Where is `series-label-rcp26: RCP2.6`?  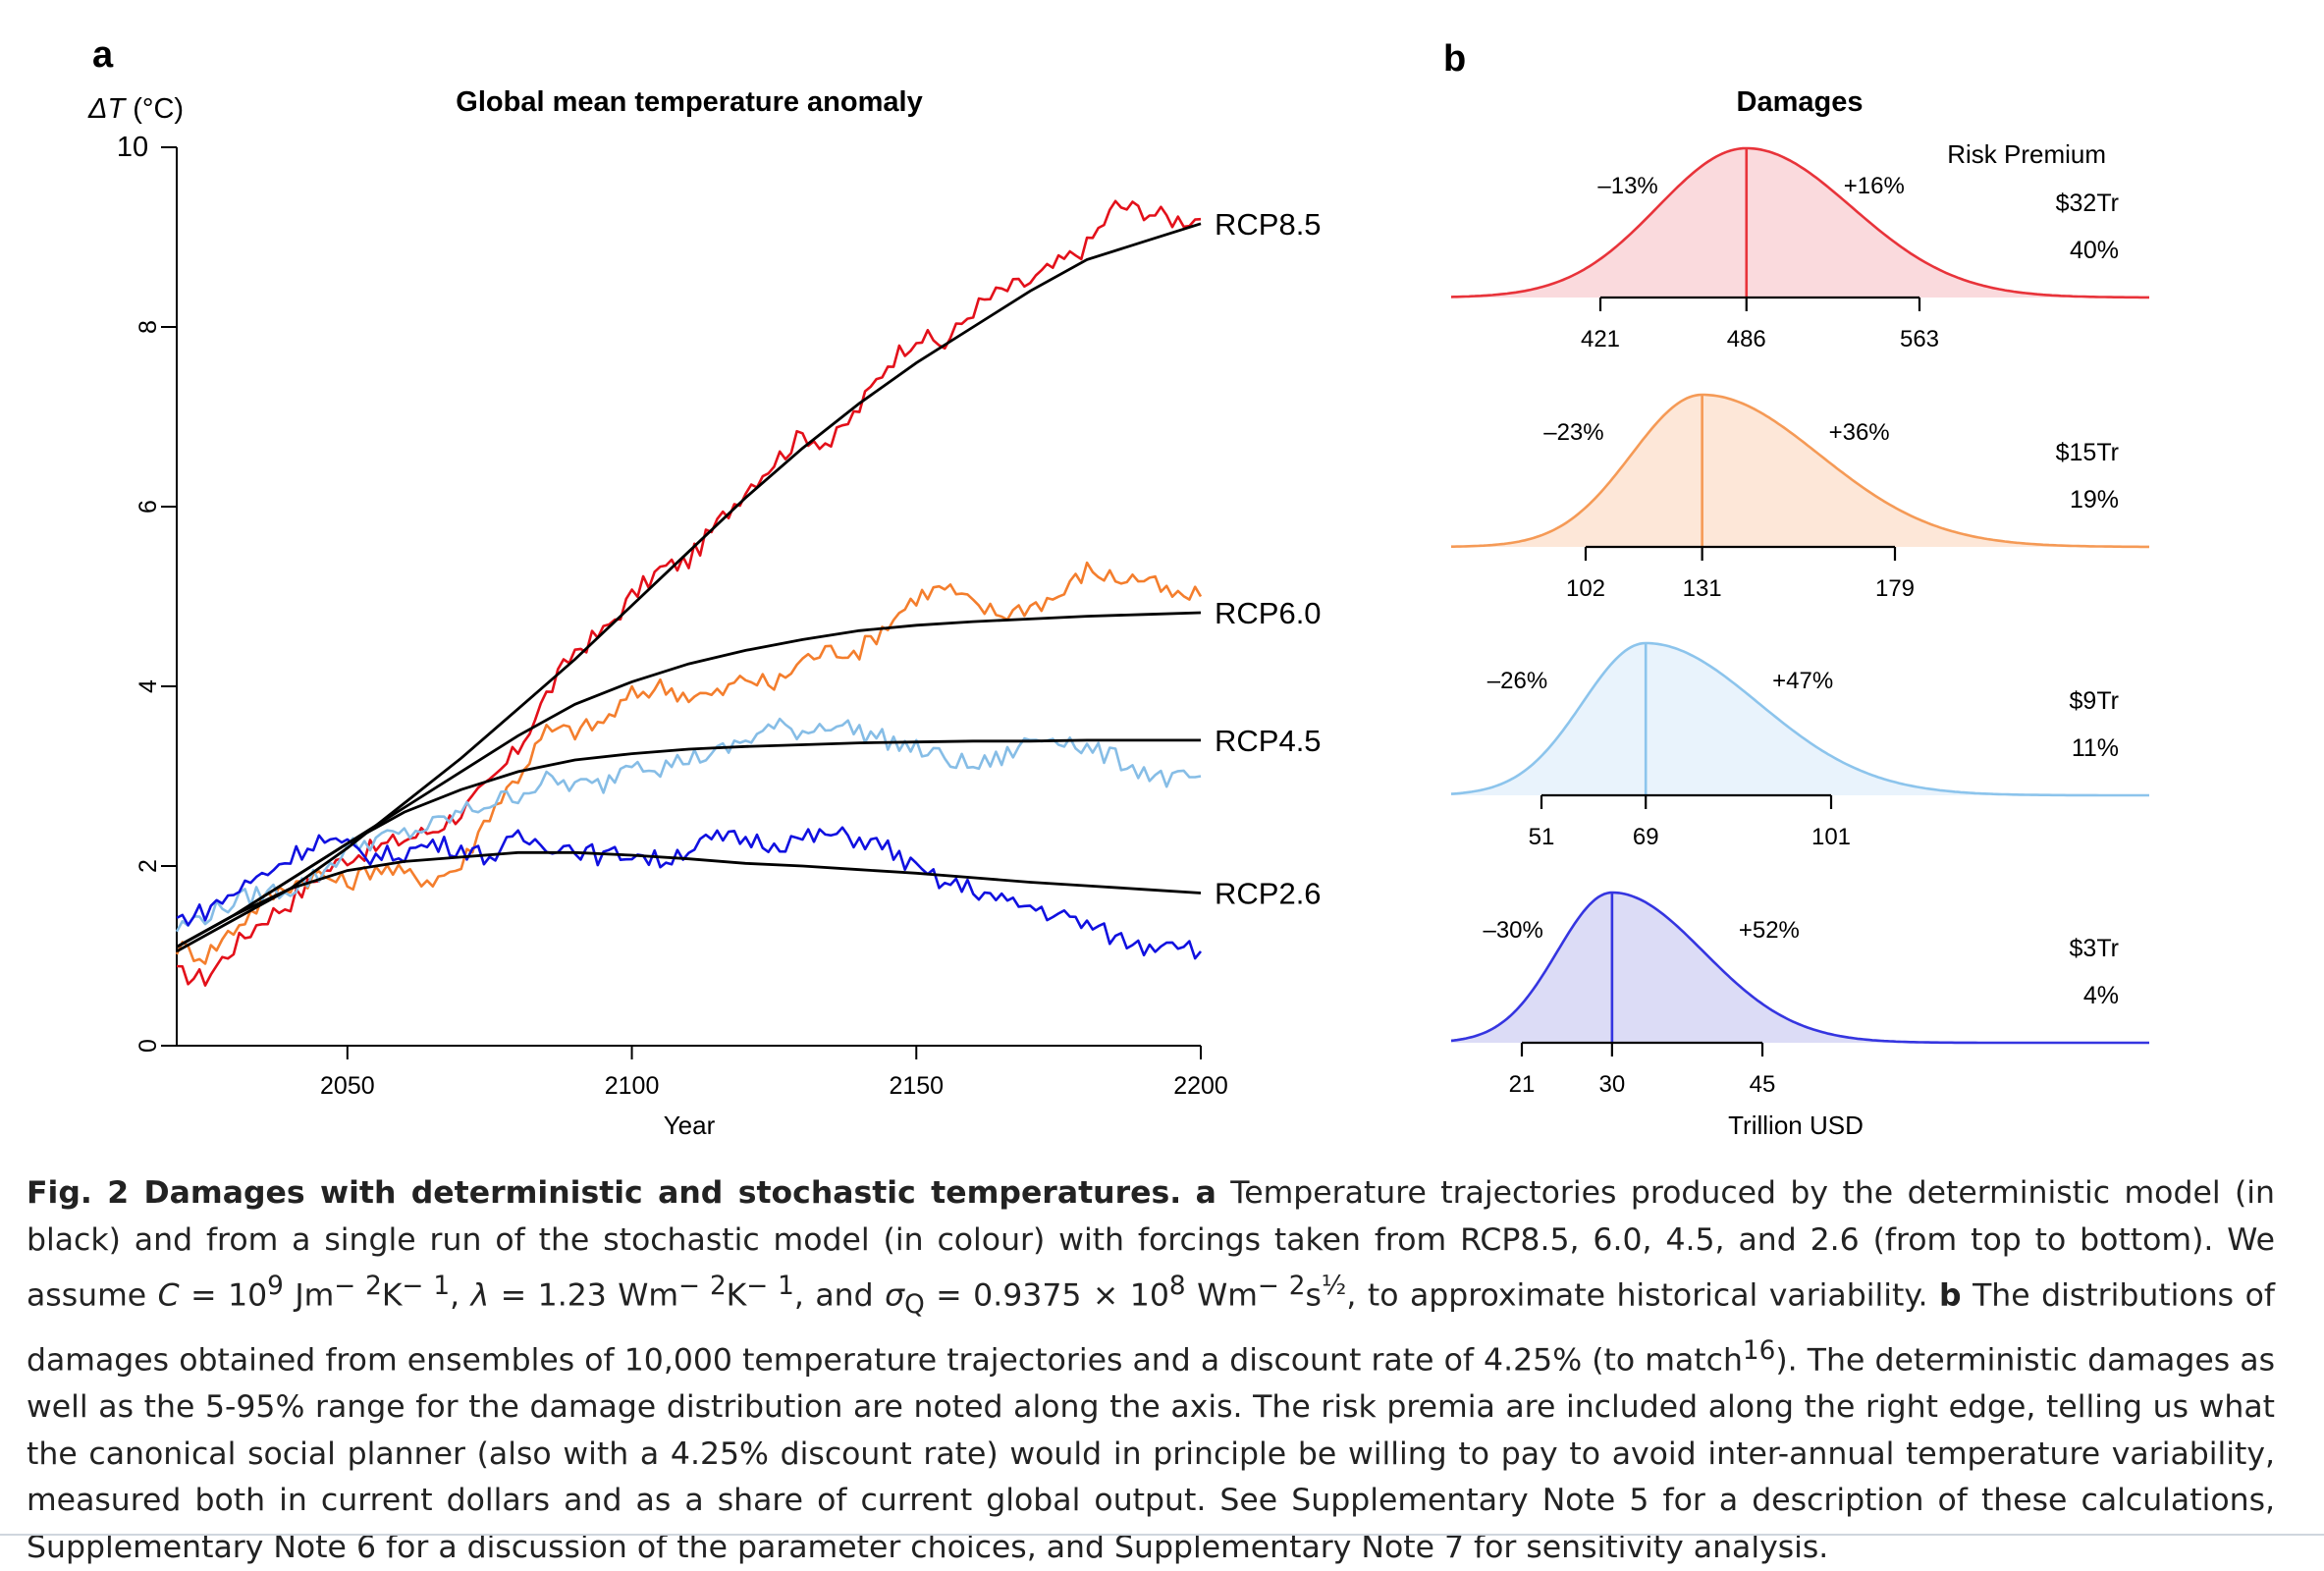 series-label-rcp26: RCP2.6 is located at coordinates (1268, 893).